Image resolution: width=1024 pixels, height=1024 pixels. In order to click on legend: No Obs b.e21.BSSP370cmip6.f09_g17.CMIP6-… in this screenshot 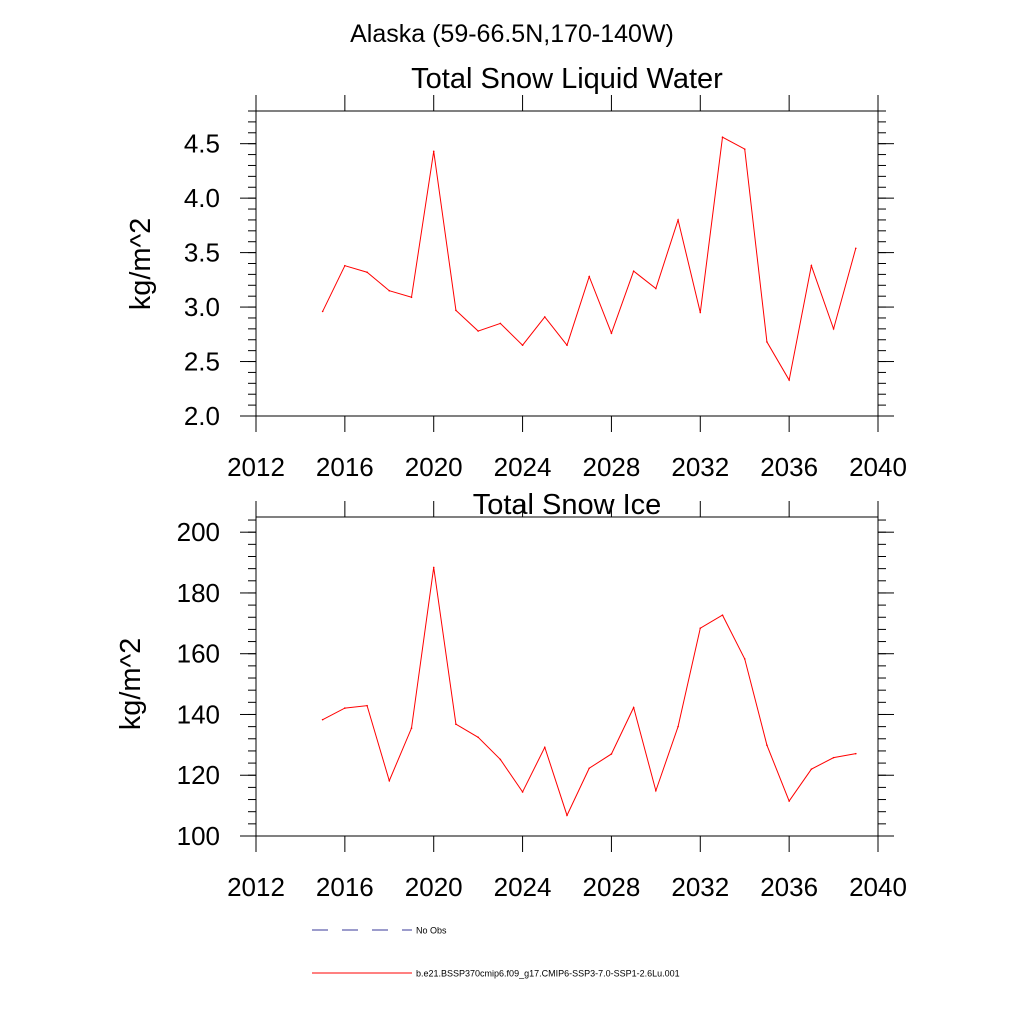, I will do `click(496, 952)`.